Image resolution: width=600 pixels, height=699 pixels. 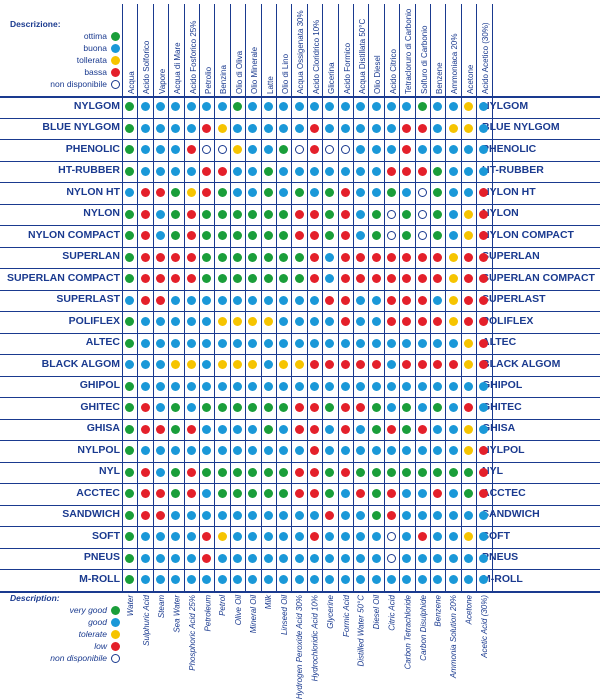 I want to click on row-label-left: GHISA, so click(x=103, y=428).